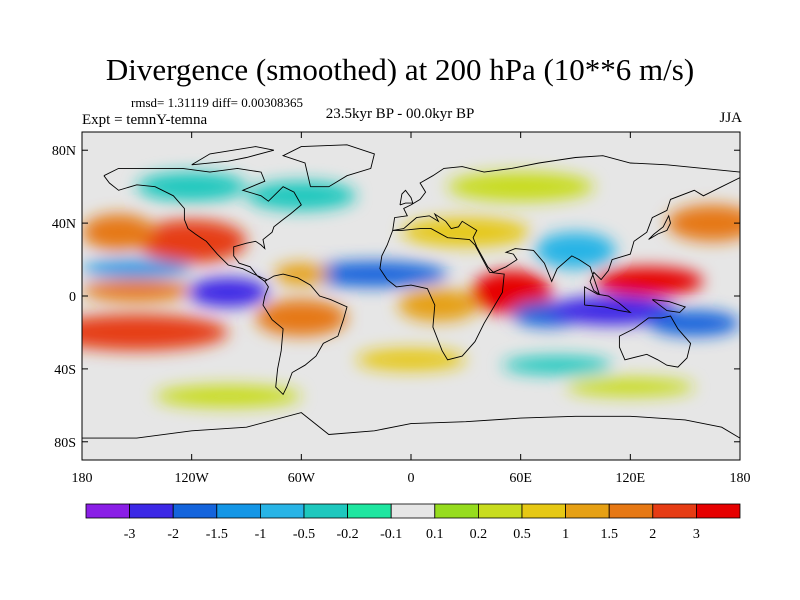  What do you see at coordinates (261, 534) in the screenshot?
I see `colorbar-label: -1` at bounding box center [261, 534].